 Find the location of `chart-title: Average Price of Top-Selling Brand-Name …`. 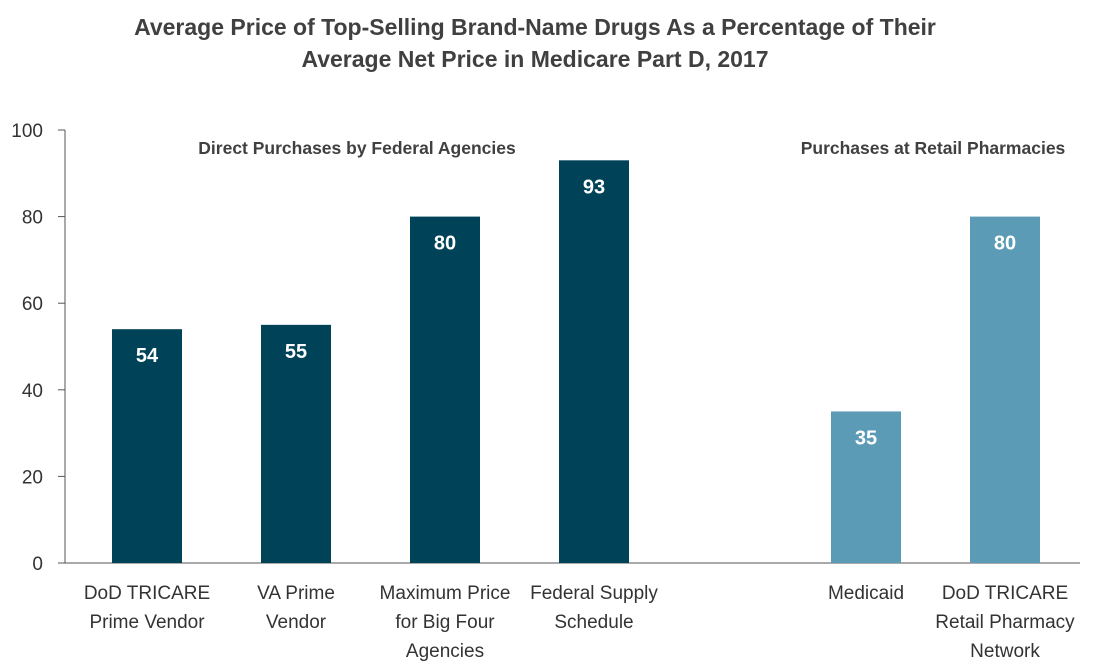

chart-title: Average Price of Top-Selling Brand-Name … is located at coordinates (535, 43).